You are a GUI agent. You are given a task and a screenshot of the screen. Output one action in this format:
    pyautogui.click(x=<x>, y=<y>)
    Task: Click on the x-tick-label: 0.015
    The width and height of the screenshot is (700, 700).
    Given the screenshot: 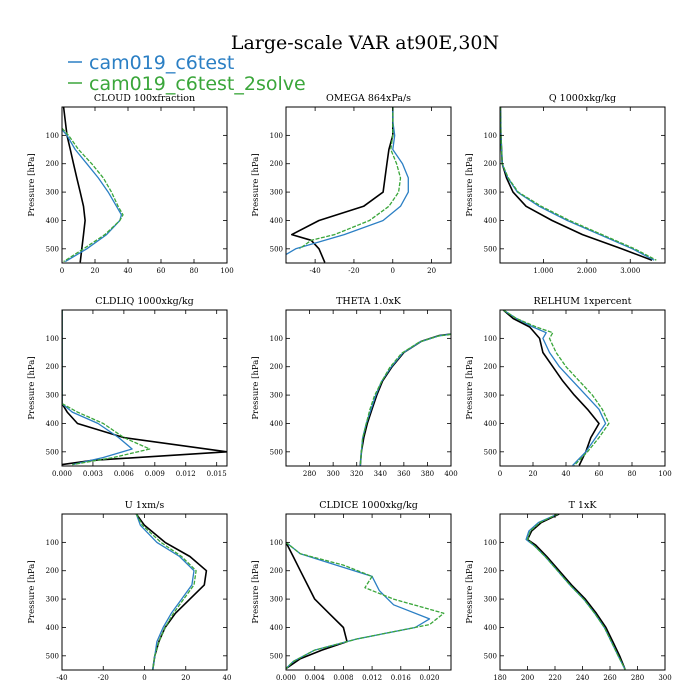 What is the action you would take?
    pyautogui.click(x=217, y=474)
    